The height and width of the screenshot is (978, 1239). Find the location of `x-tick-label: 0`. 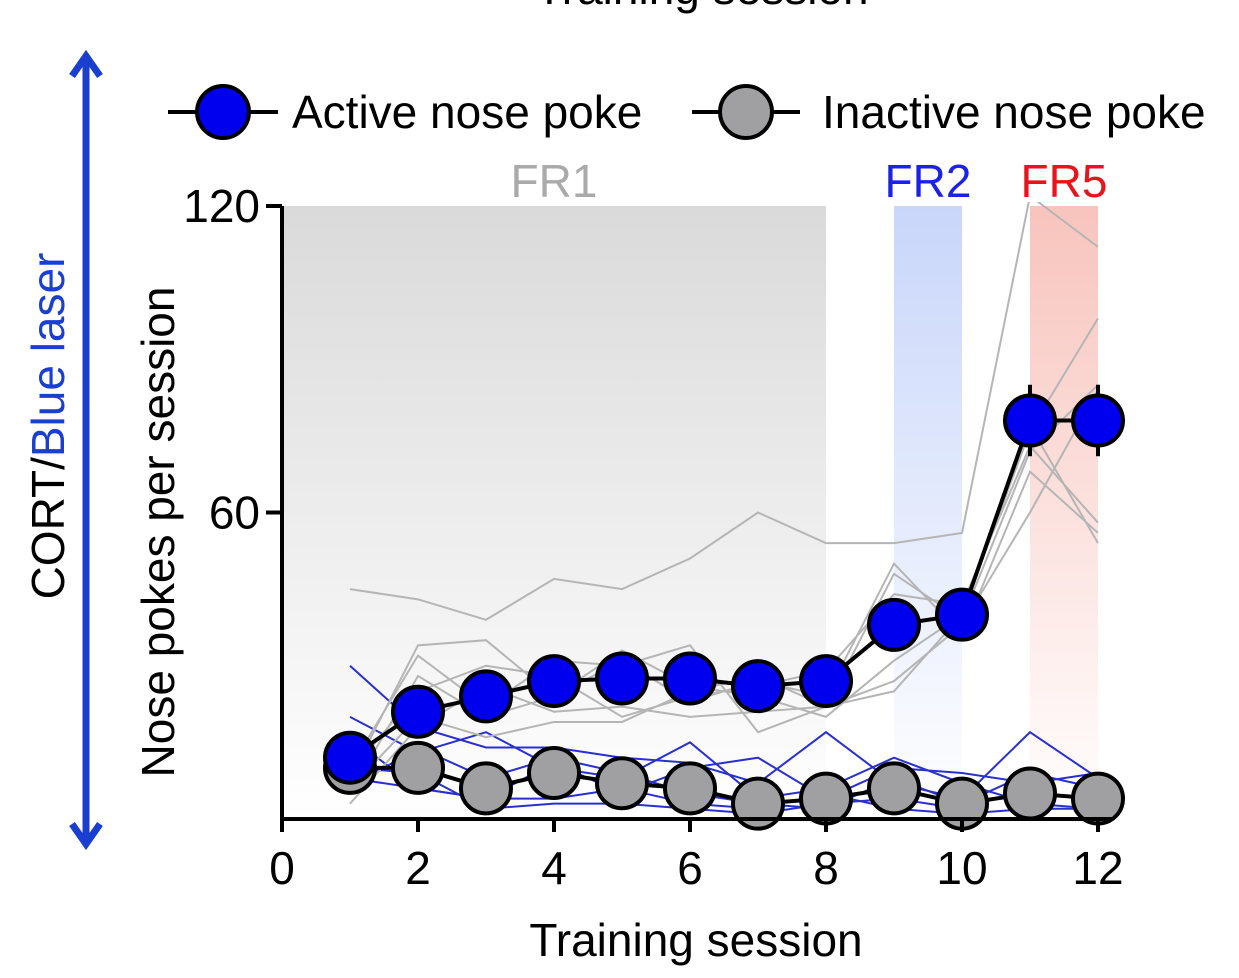

x-tick-label: 0 is located at coordinates (282, 868).